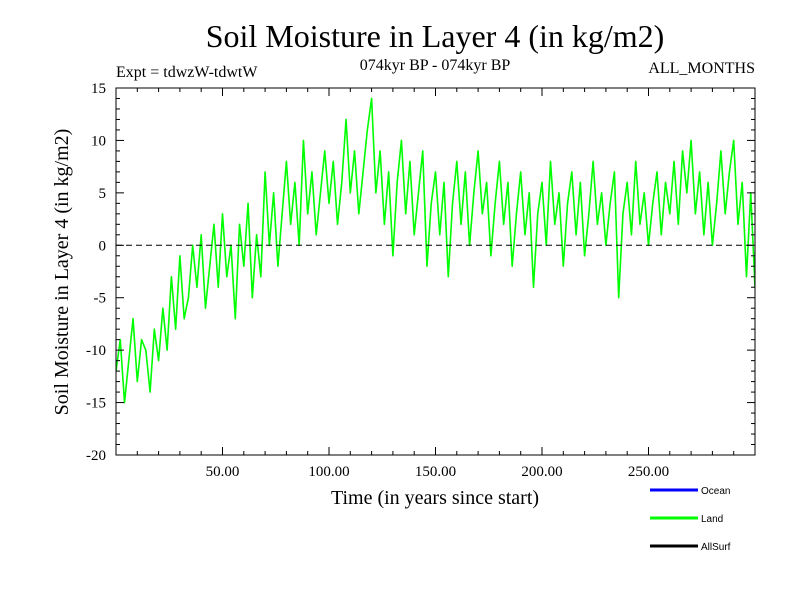  Describe the element at coordinates (100, 299) in the screenshot. I see `y-tick-label: -5` at that location.